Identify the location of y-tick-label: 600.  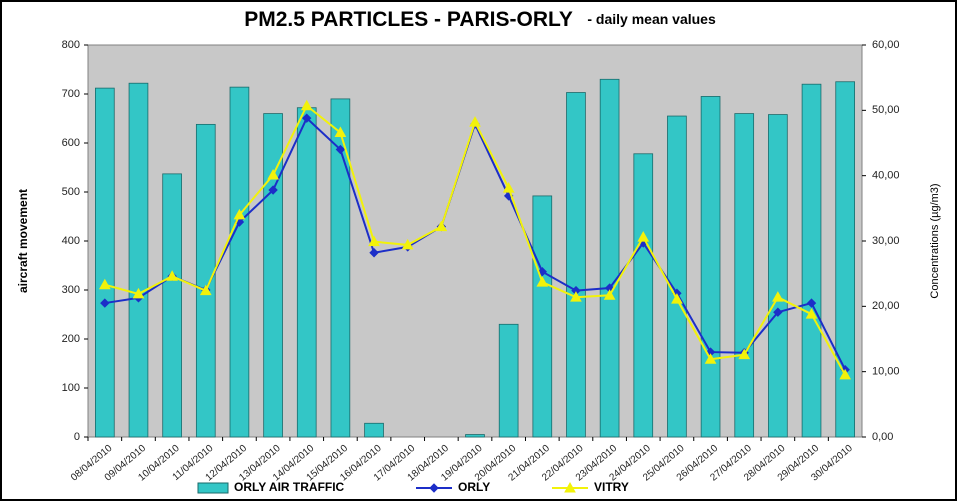
(71, 143).